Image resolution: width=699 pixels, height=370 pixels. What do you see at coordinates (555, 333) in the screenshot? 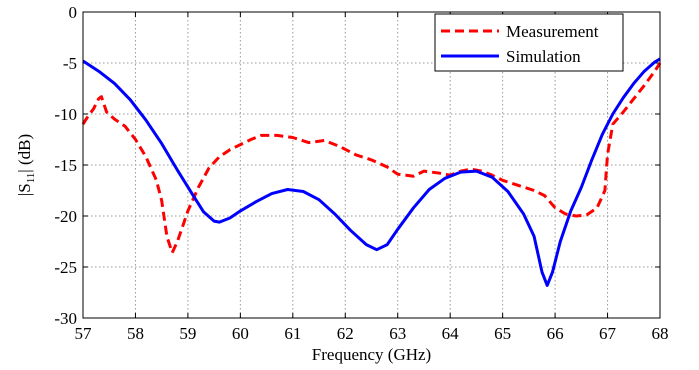
I see `x-tick-label: 66` at bounding box center [555, 333].